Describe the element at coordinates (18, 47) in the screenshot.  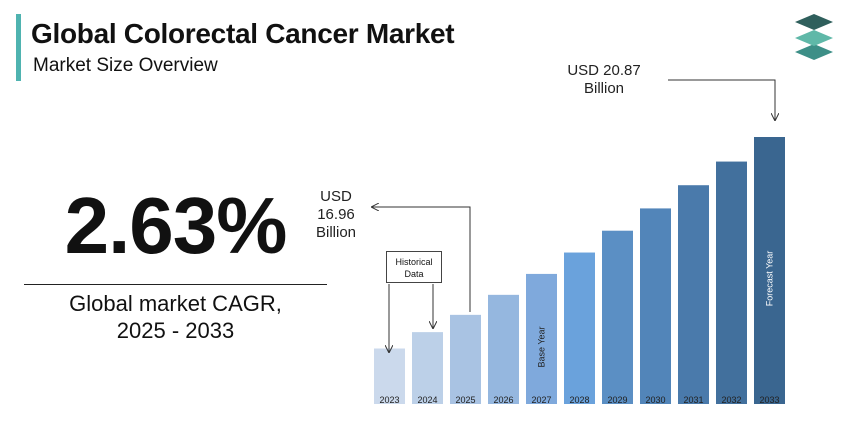
I see `title-accent-bar` at that location.